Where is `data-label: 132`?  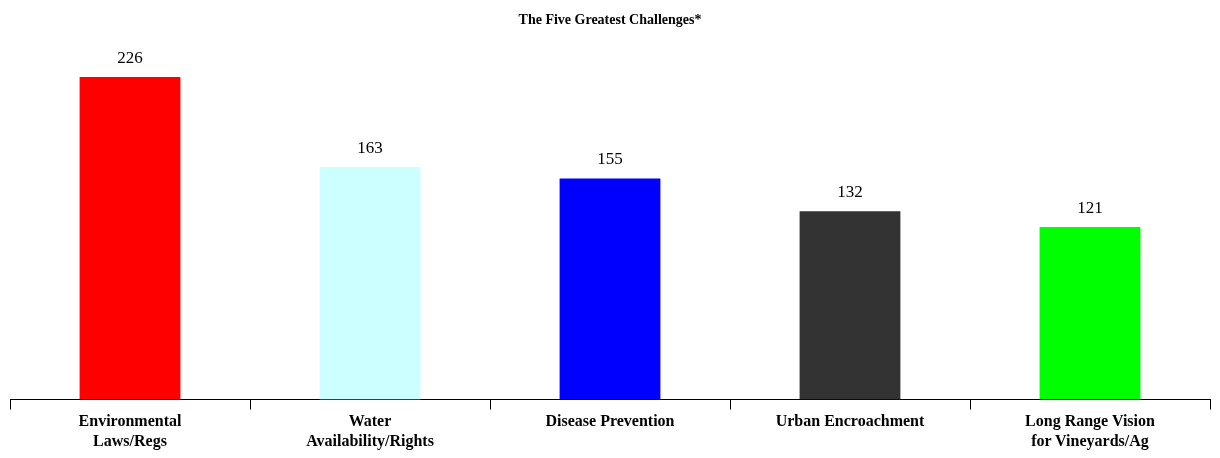
data-label: 132 is located at coordinates (850, 192).